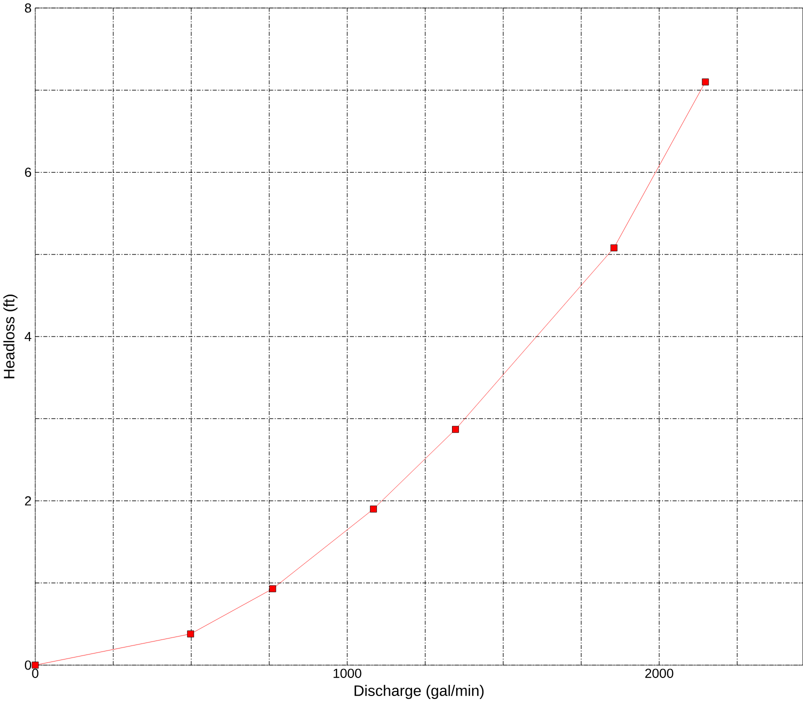 The image size is (803, 702). Describe the element at coordinates (348, 673) in the screenshot. I see `x-tick-label: 1000` at that location.